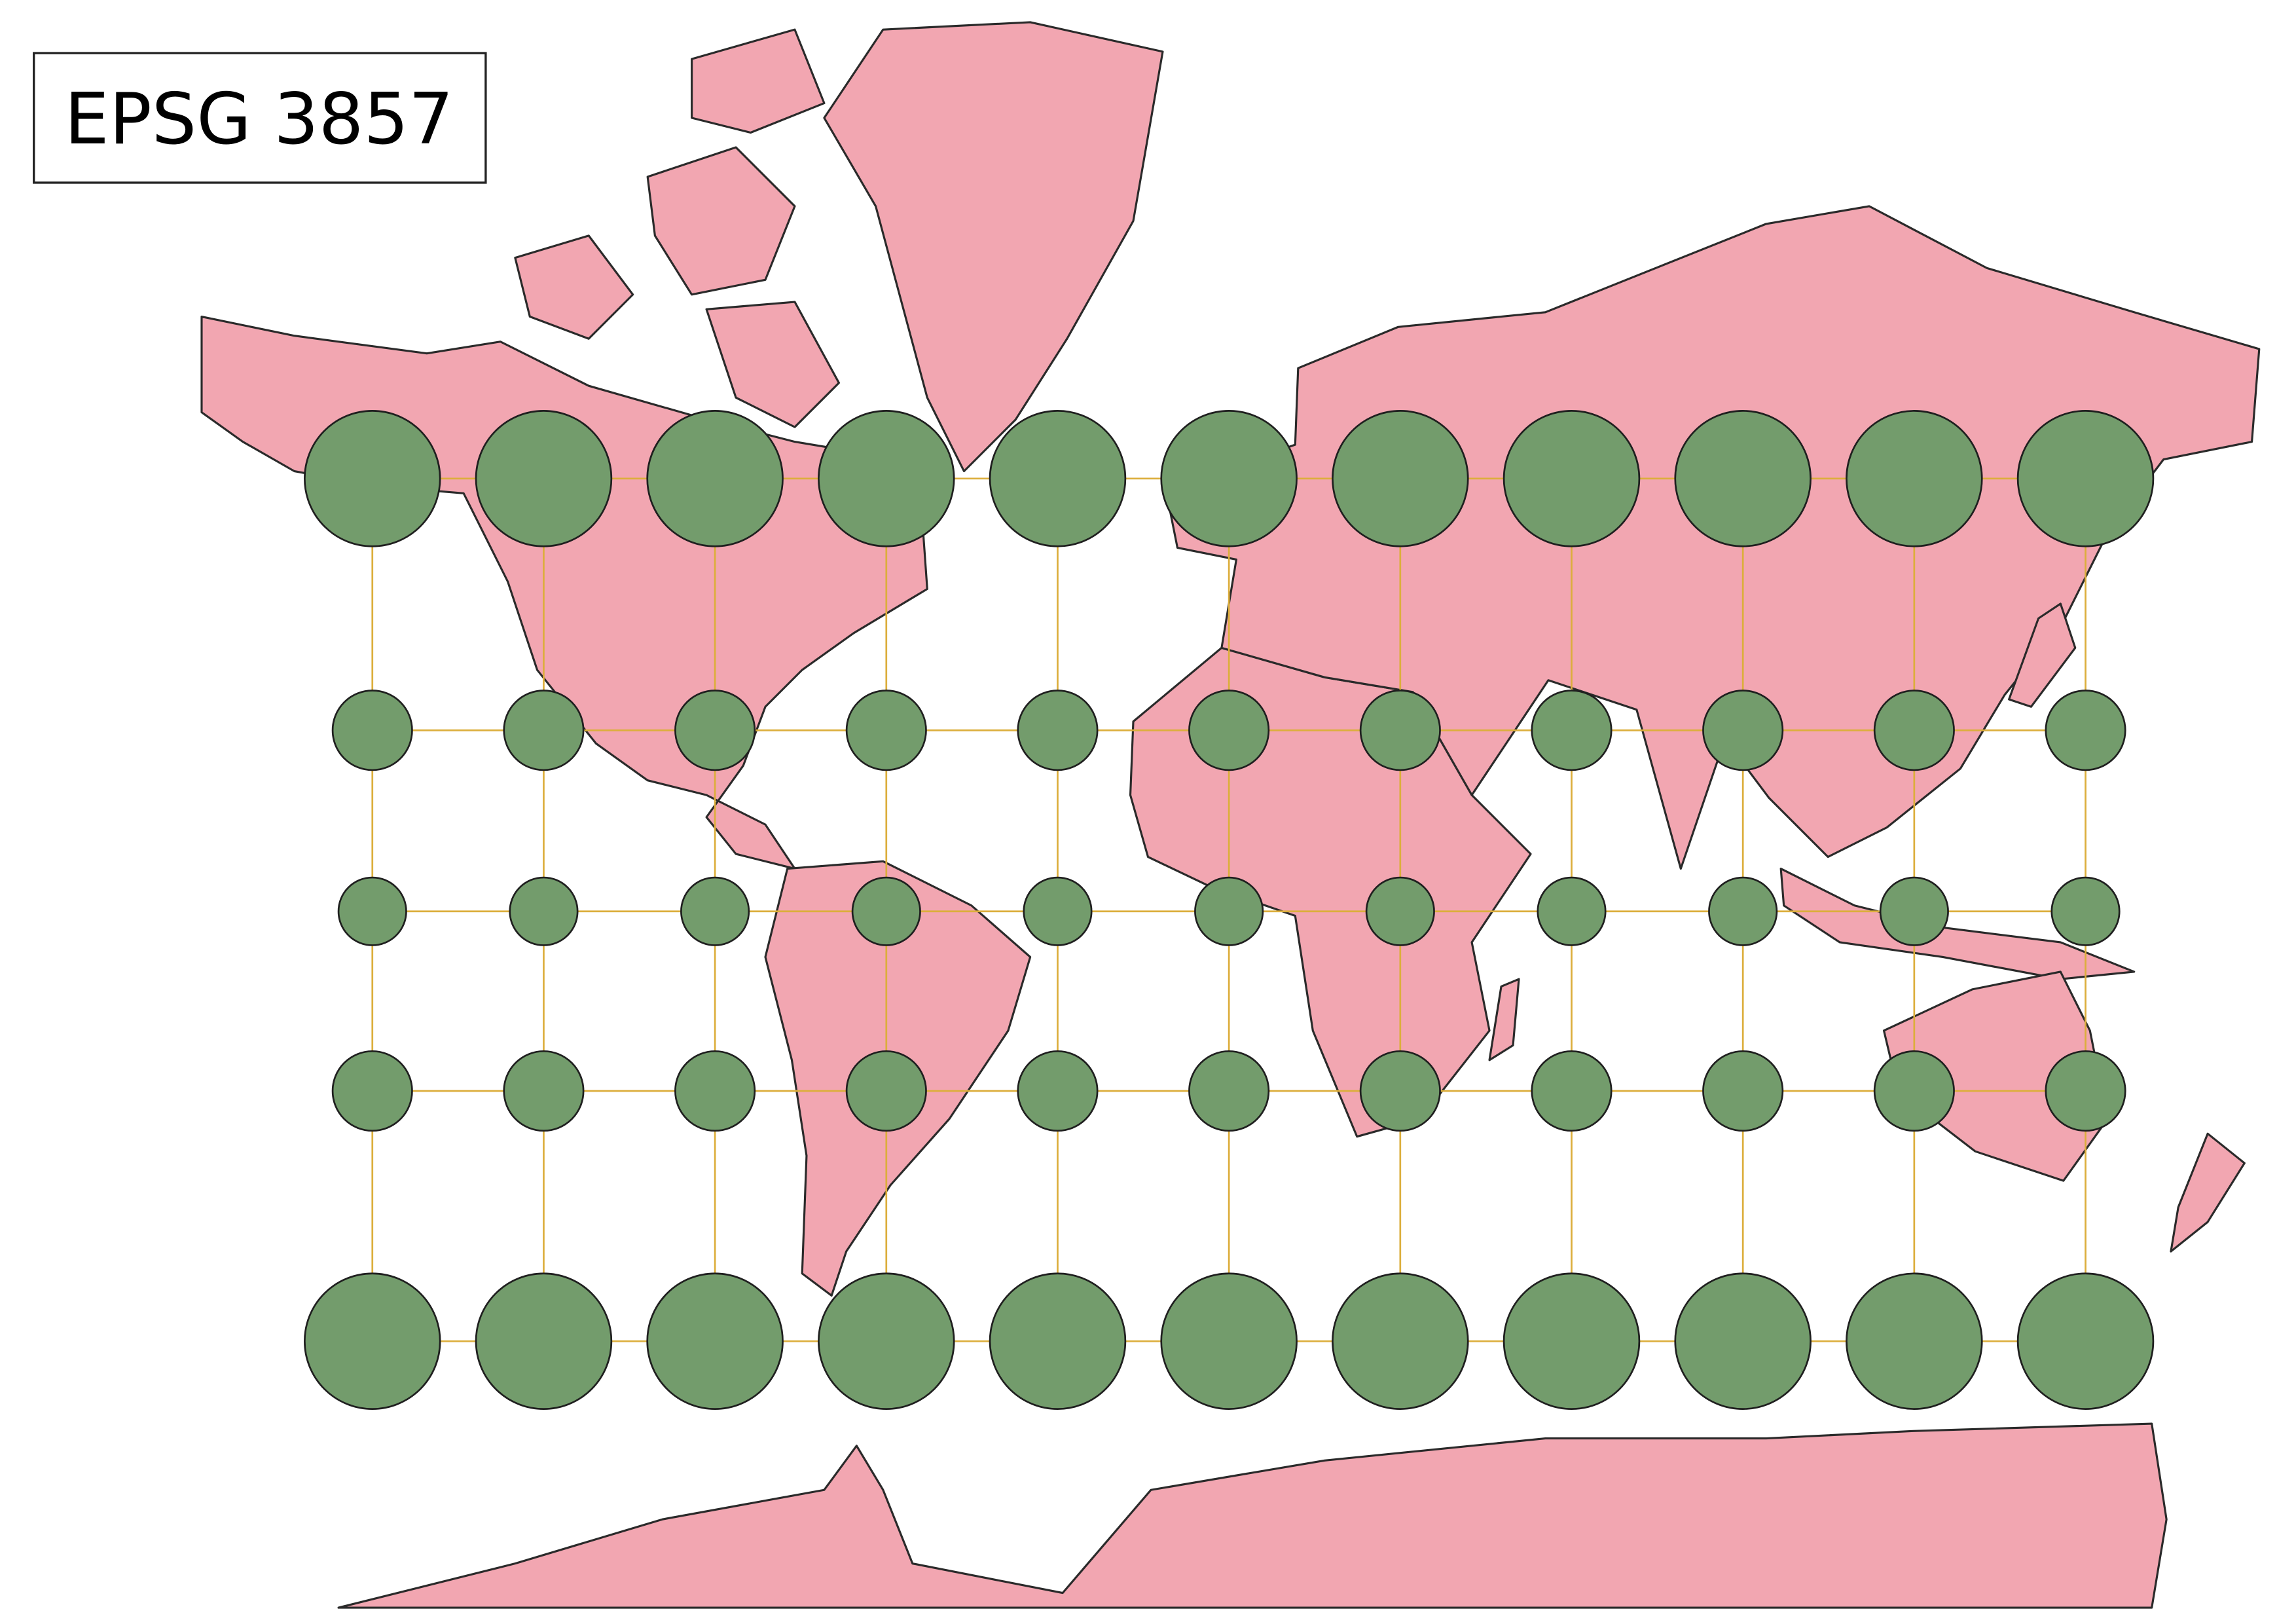 Image resolution: width=2296 pixels, height=1624 pixels. What do you see at coordinates (1252, 1515) in the screenshot?
I see `antarctica` at bounding box center [1252, 1515].